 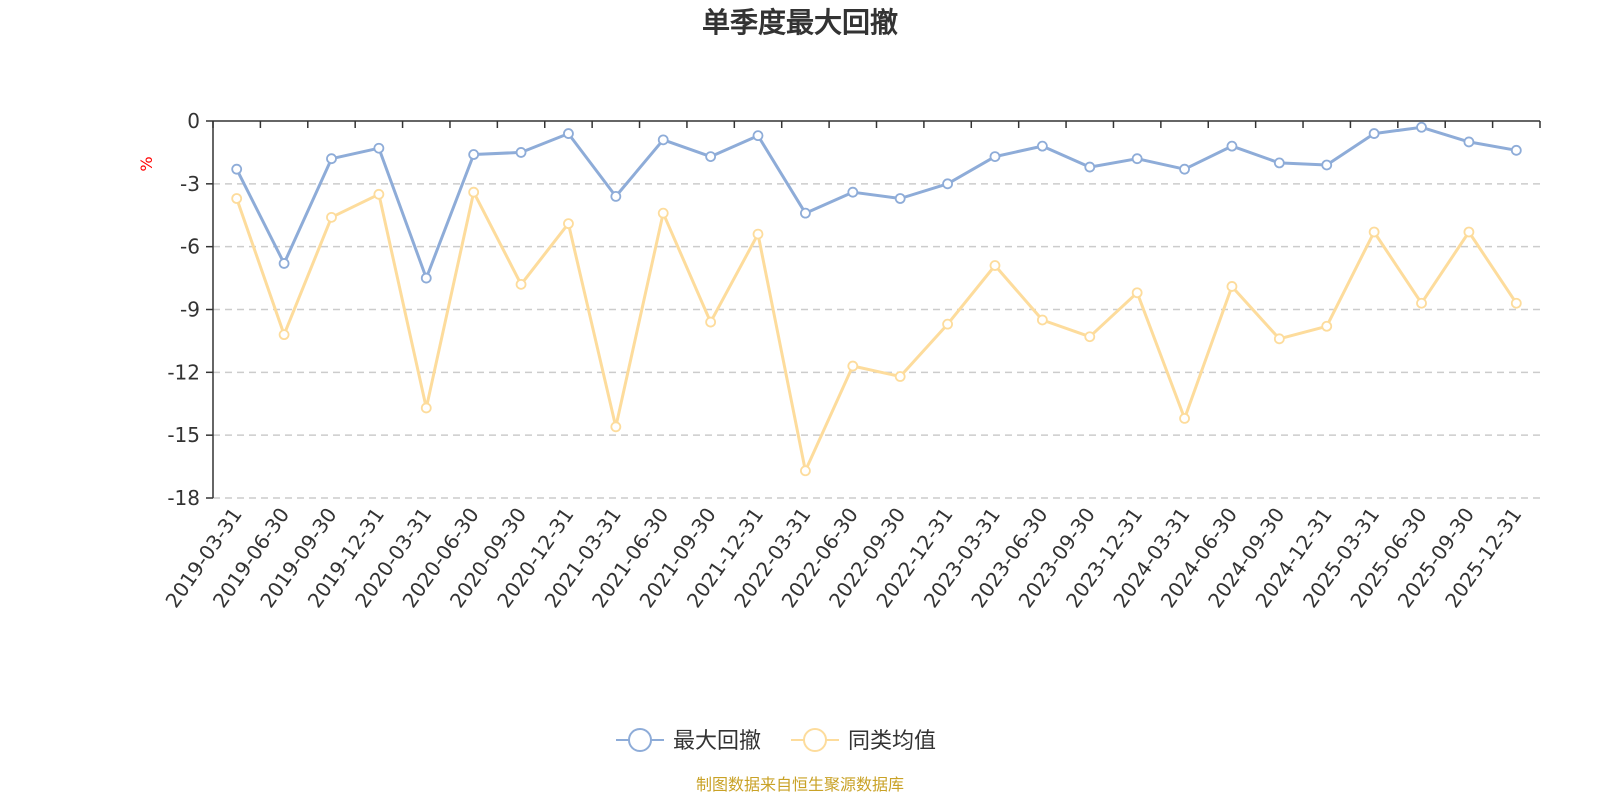 What do you see at coordinates (800, 784) in the screenshot?
I see `data-source-note: 制图数据来自恒生聚源数据库` at bounding box center [800, 784].